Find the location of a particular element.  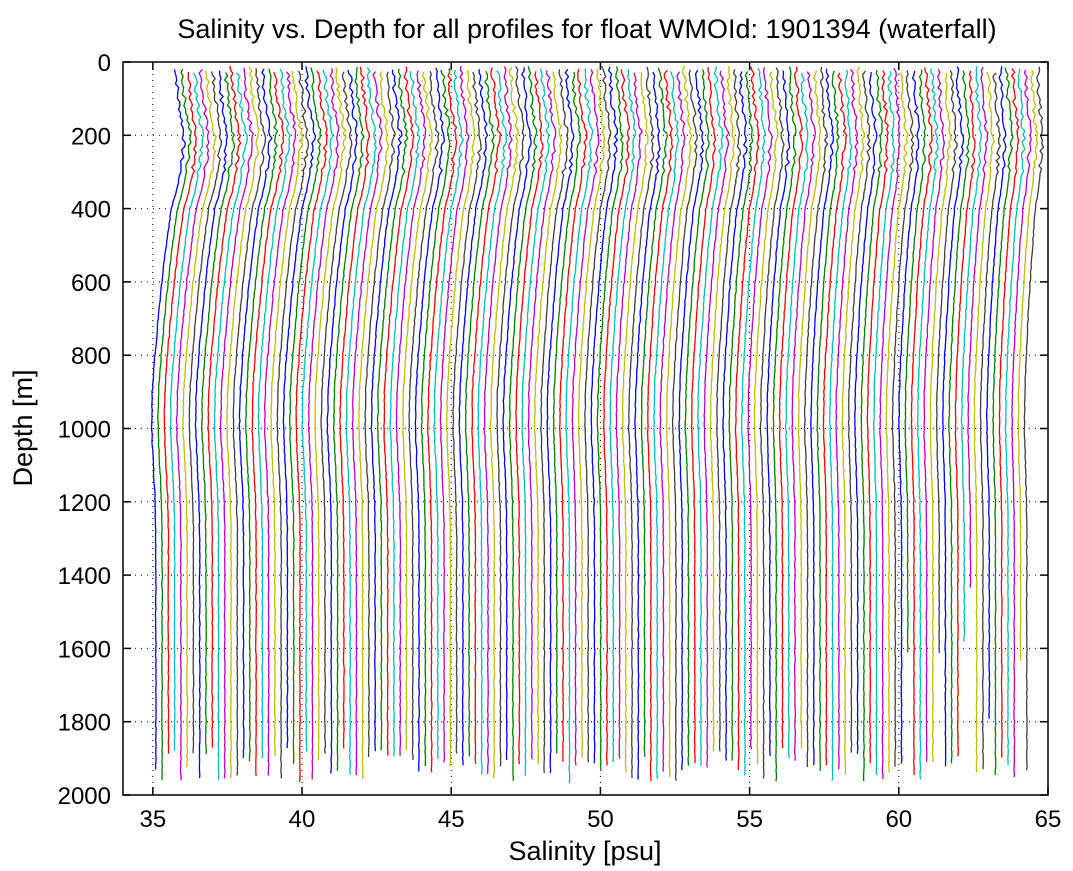

x-axis-label: Salinity [psu] is located at coordinates (584, 851).